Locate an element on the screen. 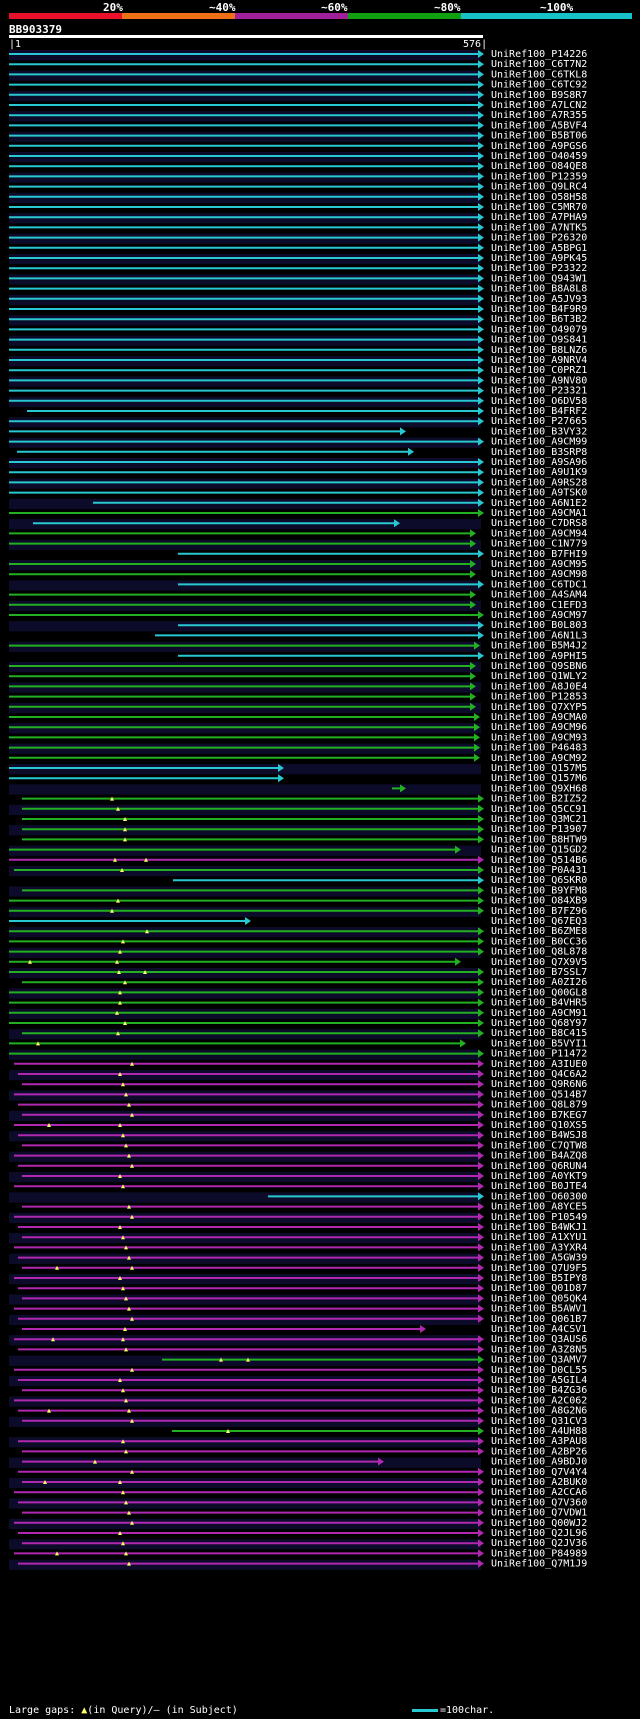  hit-label: UniRef100_C7QTW8 is located at coordinates (539, 1145).